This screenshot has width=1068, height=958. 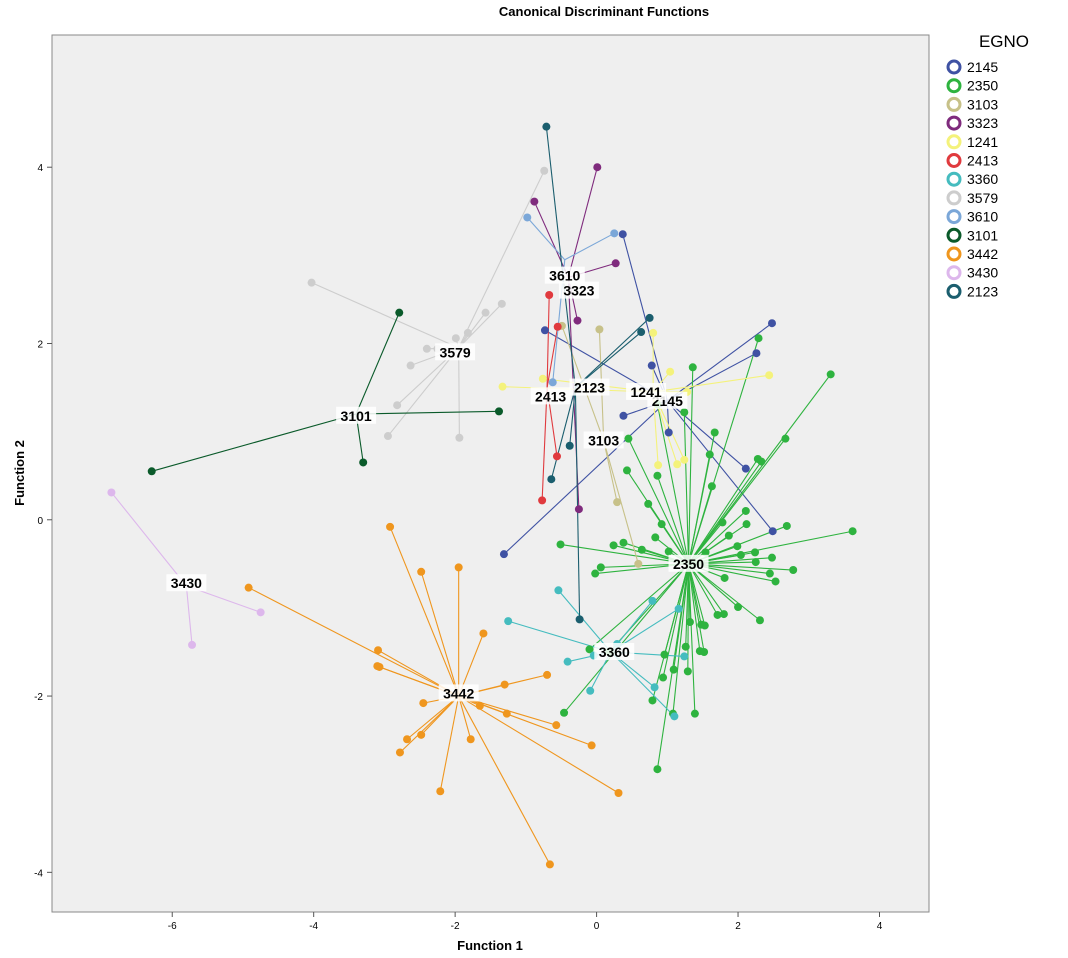 What do you see at coordinates (982, 273) in the screenshot?
I see `legend-label: 3430` at bounding box center [982, 273].